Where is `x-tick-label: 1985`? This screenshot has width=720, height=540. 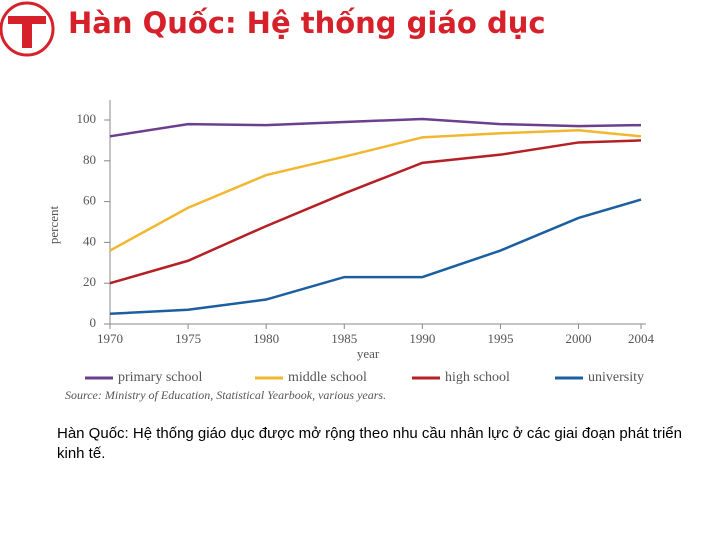 x-tick-label: 1985 is located at coordinates (344, 338).